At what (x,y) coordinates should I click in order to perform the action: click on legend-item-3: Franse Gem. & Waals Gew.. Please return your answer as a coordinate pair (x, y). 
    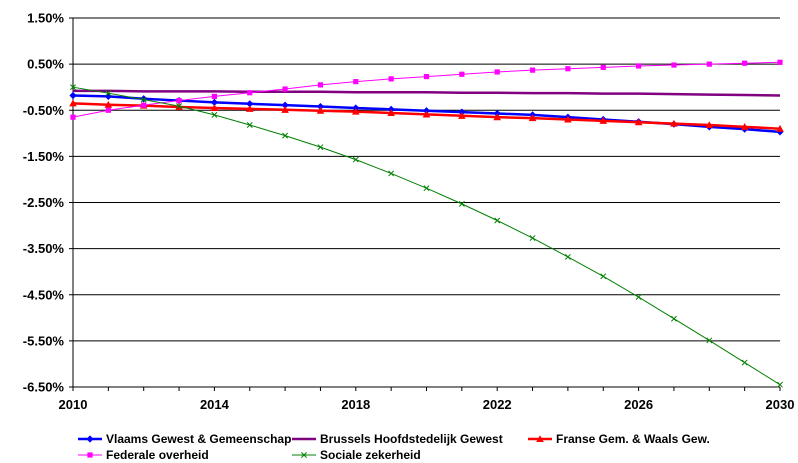
    Looking at the image, I should click on (619, 439).